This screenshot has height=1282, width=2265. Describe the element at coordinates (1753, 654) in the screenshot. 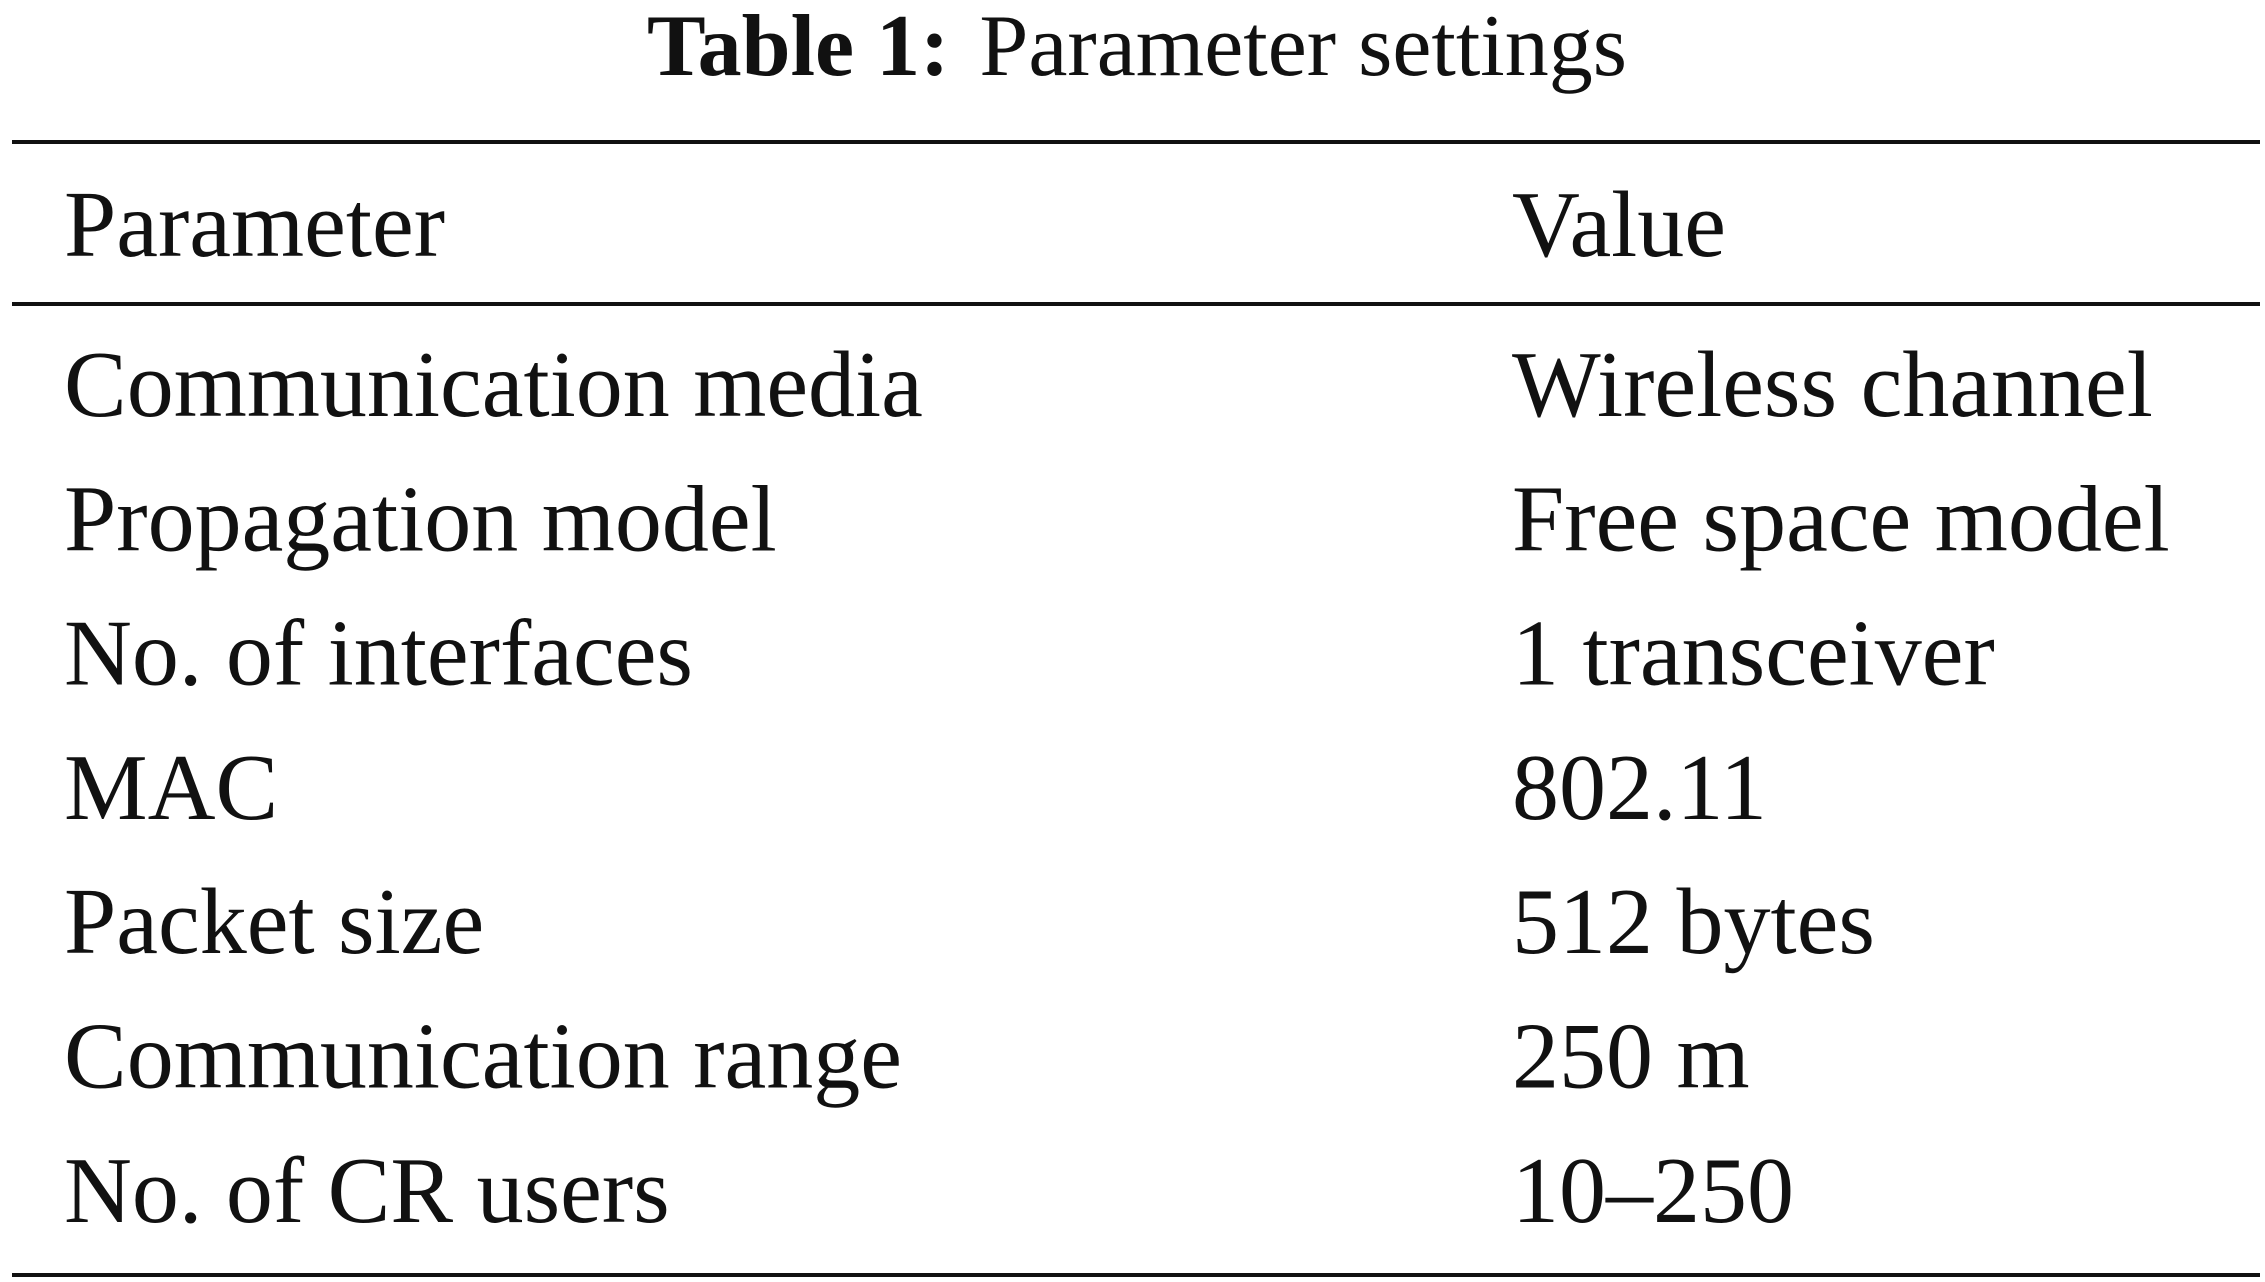

I see `table-cell: 1 transceiver` at that location.